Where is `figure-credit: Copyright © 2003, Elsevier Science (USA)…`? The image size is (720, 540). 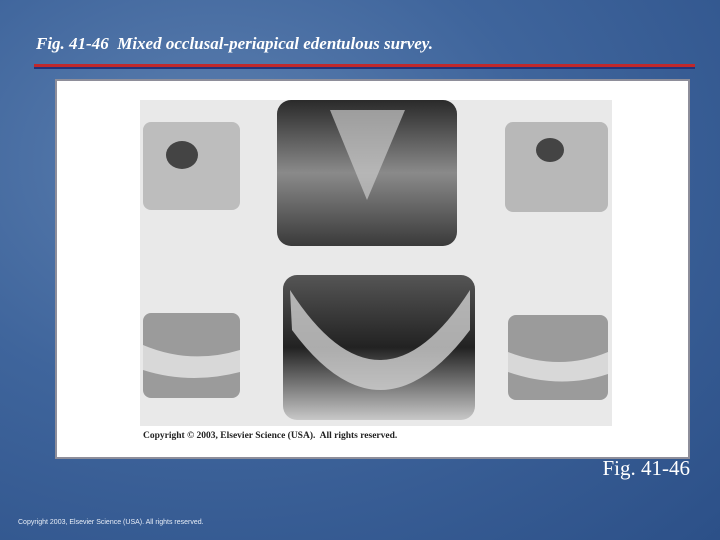 figure-credit: Copyright © 2003, Elsevier Science (USA)… is located at coordinates (270, 436).